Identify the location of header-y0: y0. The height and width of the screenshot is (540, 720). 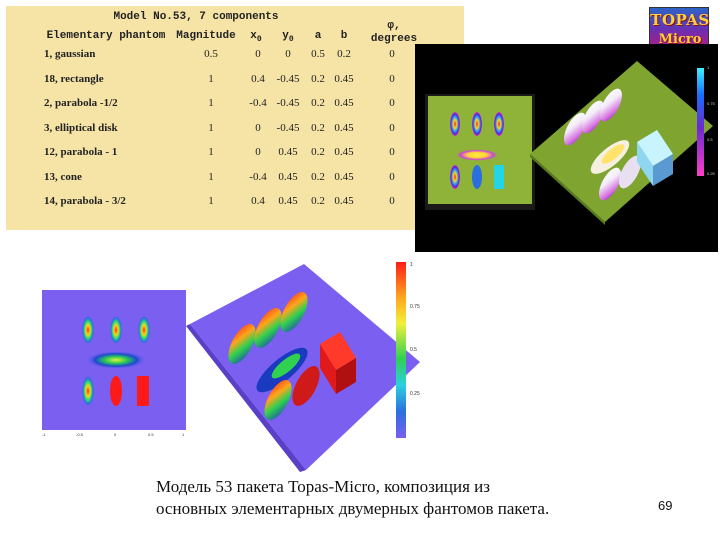
(288, 37).